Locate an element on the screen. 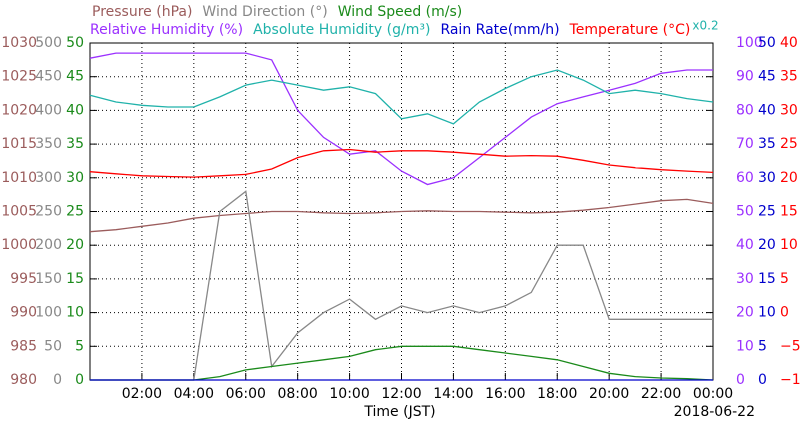 The image size is (800, 438). y-tick-label: 450 is located at coordinates (48, 77).